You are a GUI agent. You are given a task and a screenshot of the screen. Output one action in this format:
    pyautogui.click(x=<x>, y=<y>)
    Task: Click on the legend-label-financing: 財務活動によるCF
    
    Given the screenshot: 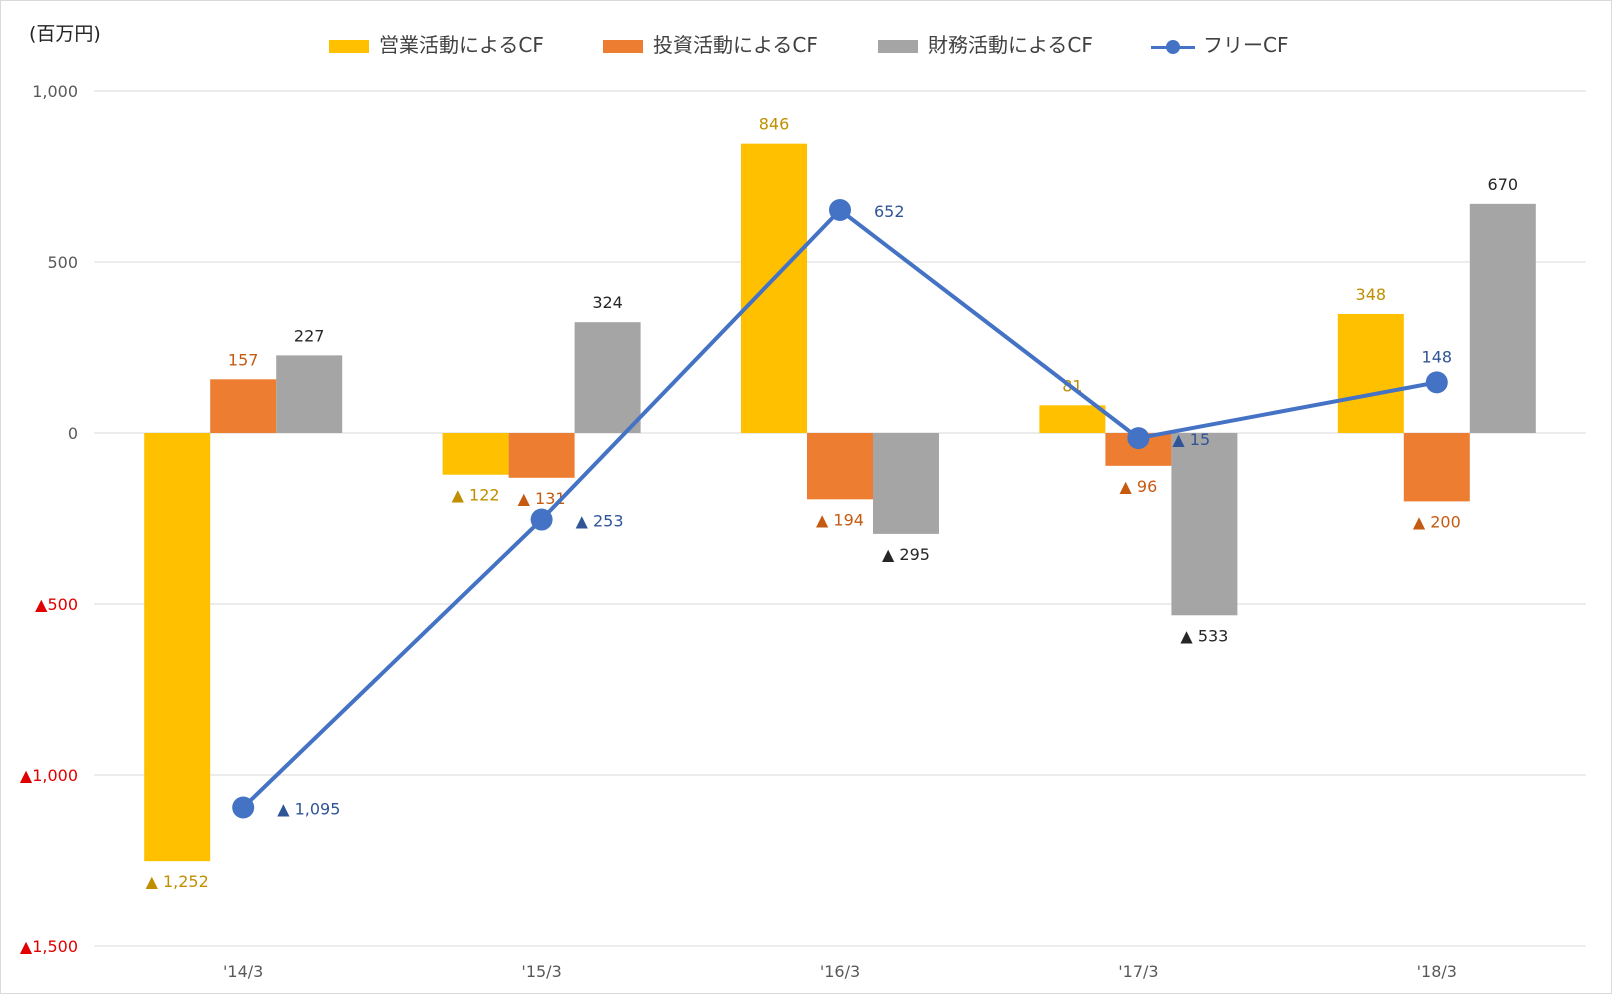 What is the action you would take?
    pyautogui.click(x=1010, y=45)
    